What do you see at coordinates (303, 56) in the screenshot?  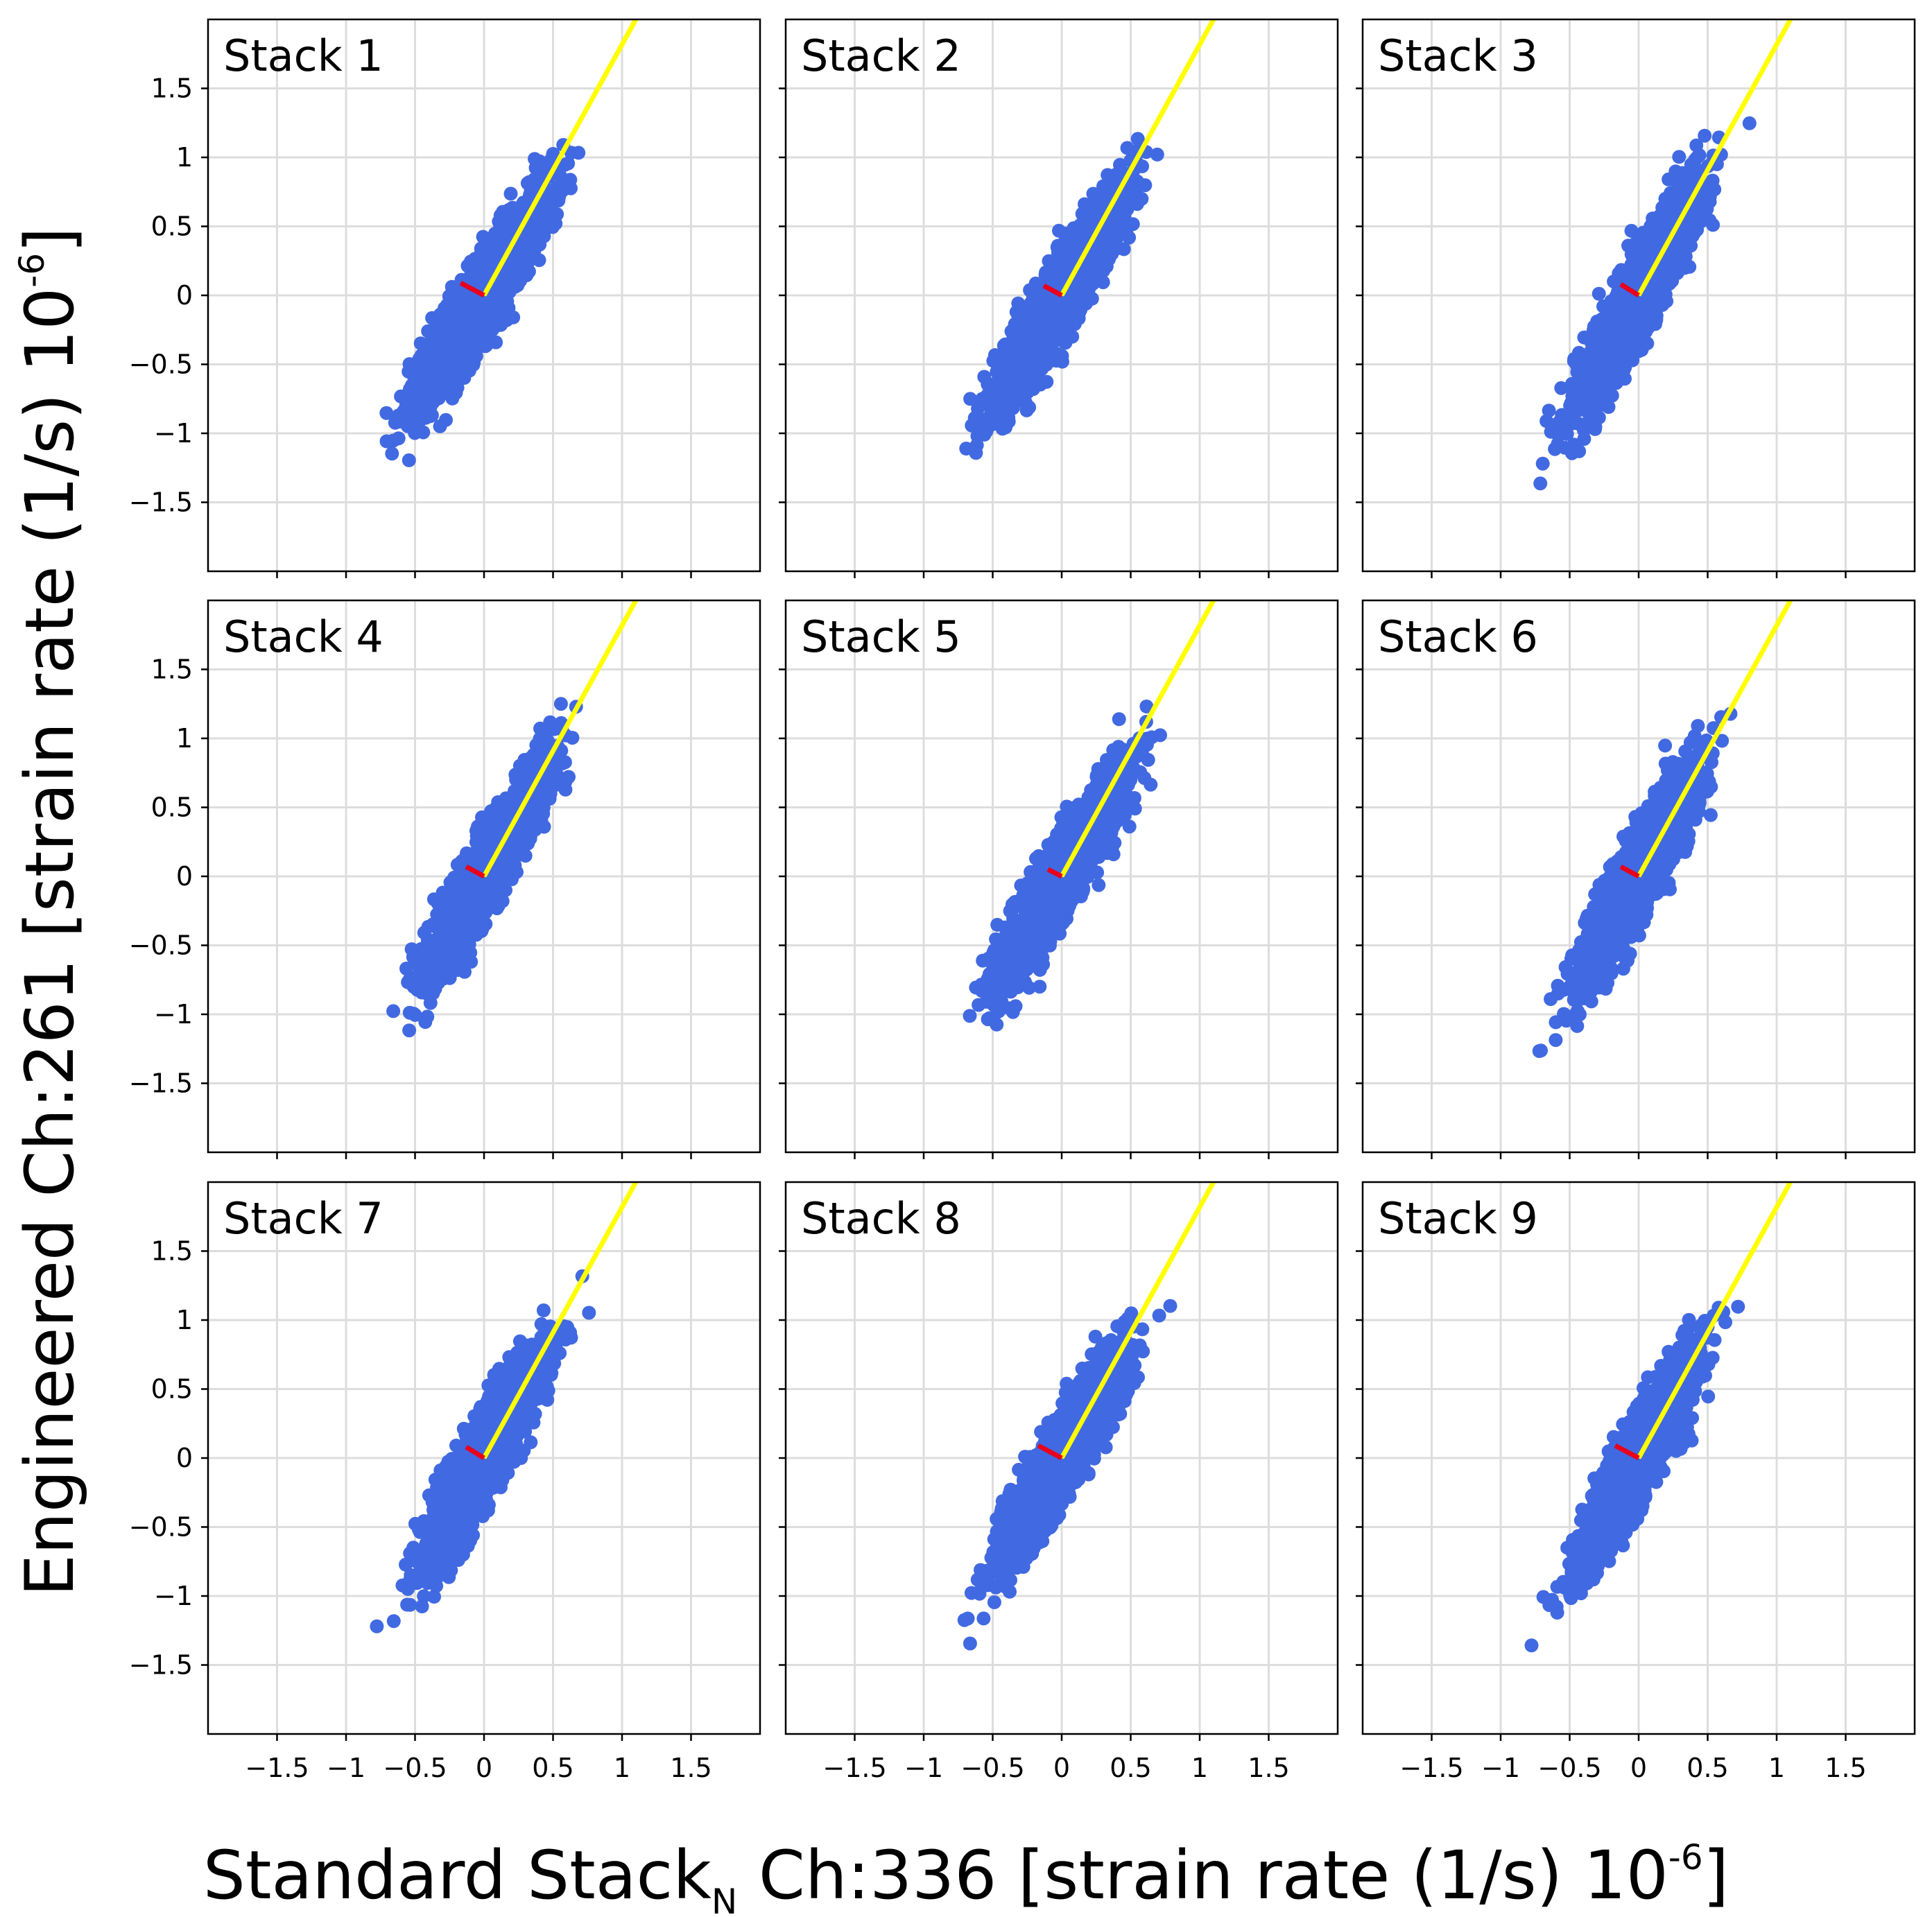 I see `panel-title: Stack 1` at bounding box center [303, 56].